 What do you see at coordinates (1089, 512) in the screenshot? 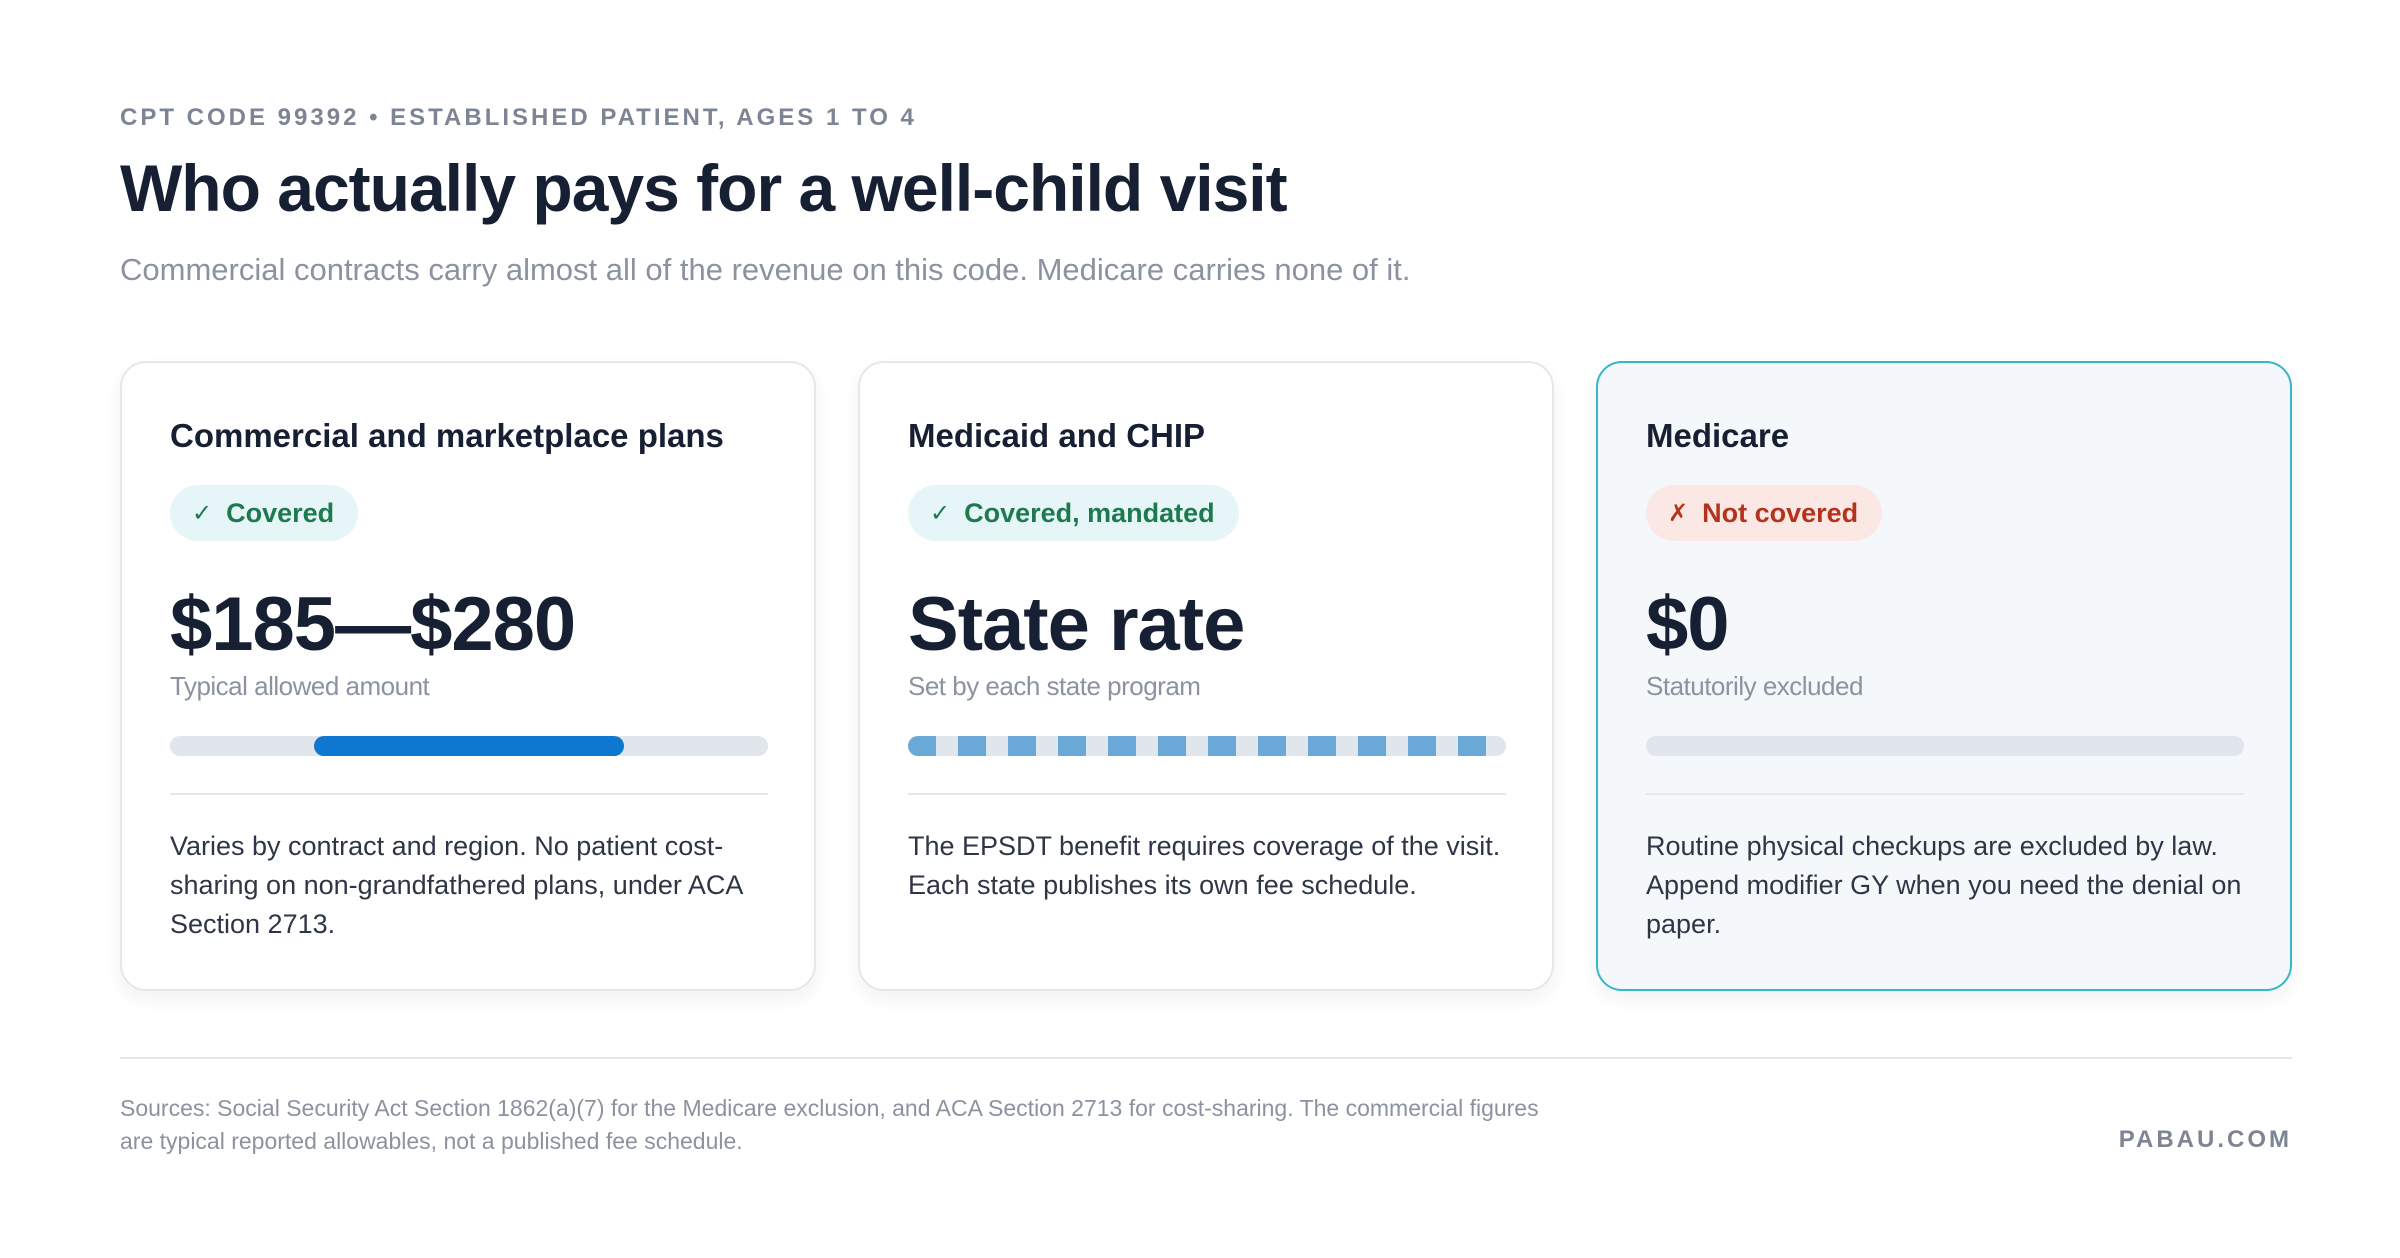
I see `status-badge-label: Covered, mandated` at bounding box center [1089, 512].